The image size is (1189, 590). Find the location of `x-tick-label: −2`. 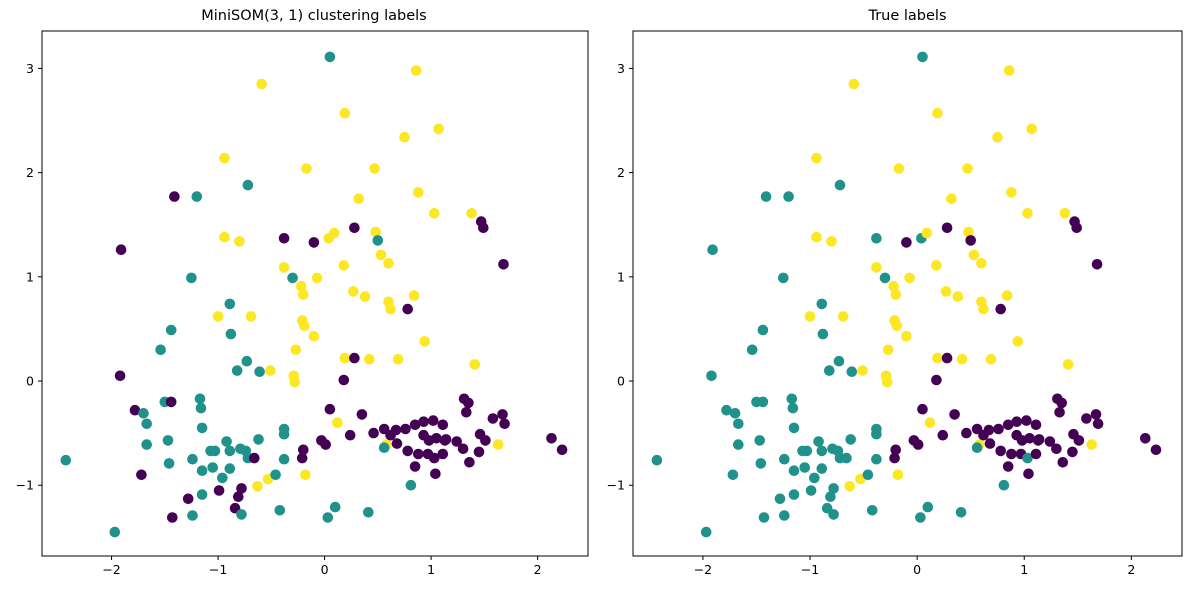

x-tick-label: −2 is located at coordinates (111, 569).